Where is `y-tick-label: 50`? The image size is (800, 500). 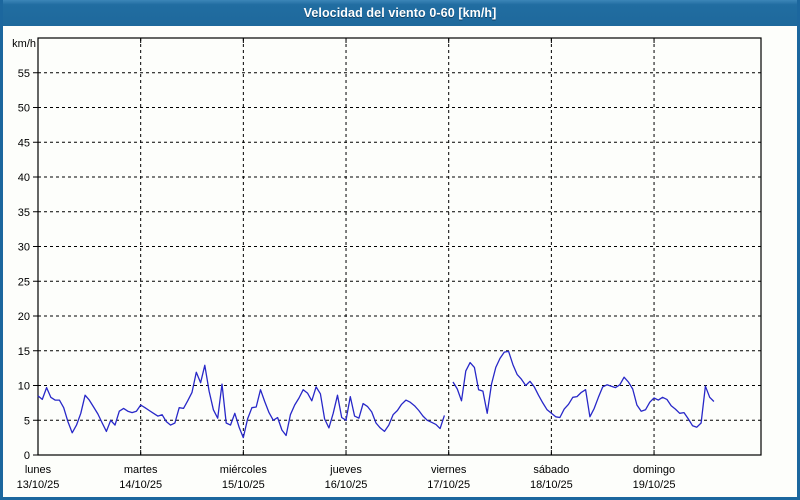
y-tick-label: 50 is located at coordinates (24, 109).